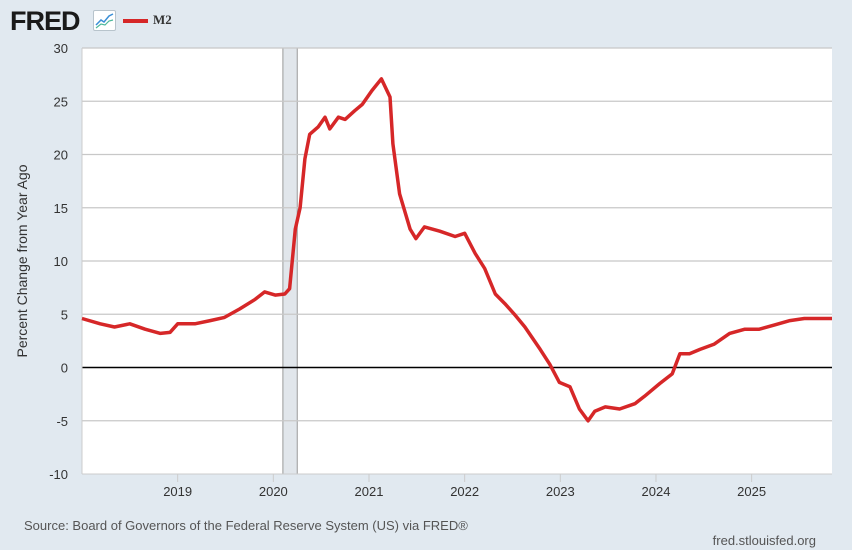 This screenshot has height=550, width=852. I want to click on source-url: fred.stlouisfed.org, so click(764, 540).